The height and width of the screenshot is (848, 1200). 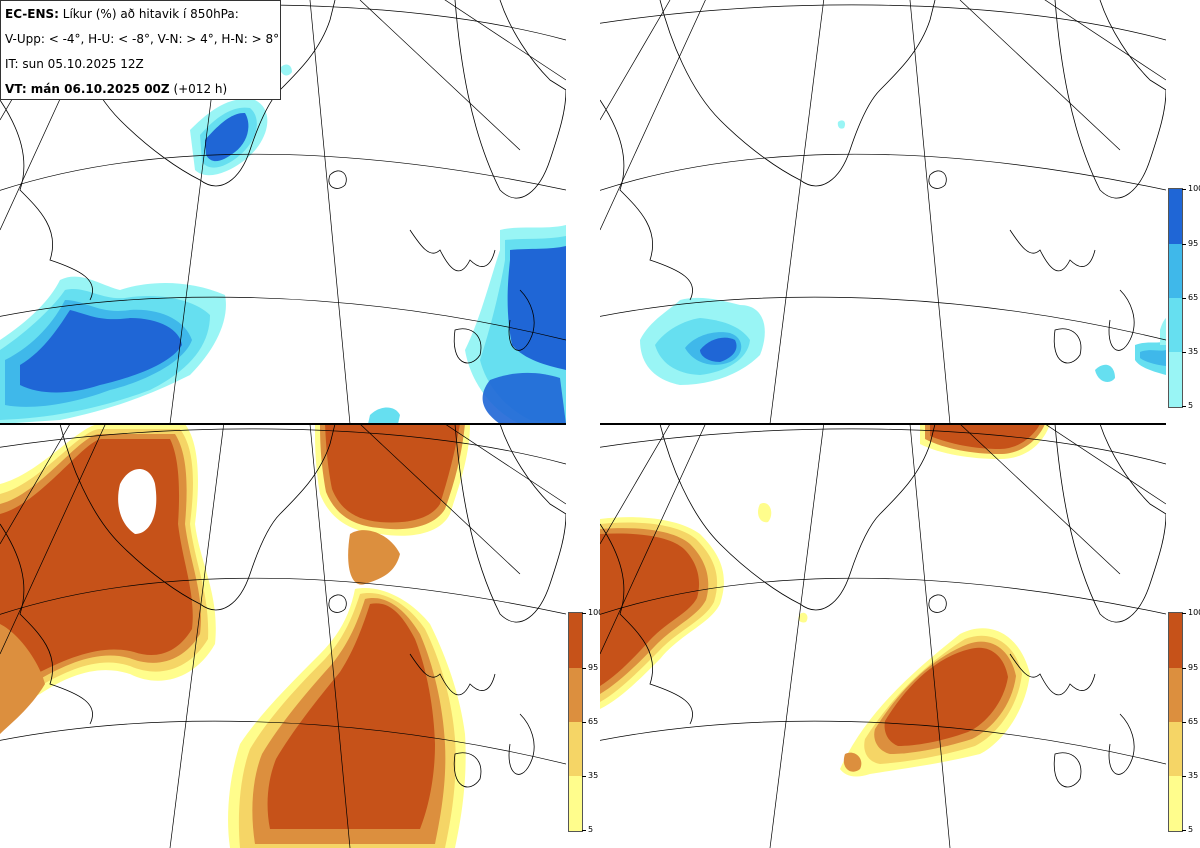 I want to click on panel-divider-left, so click(x=283, y=424).